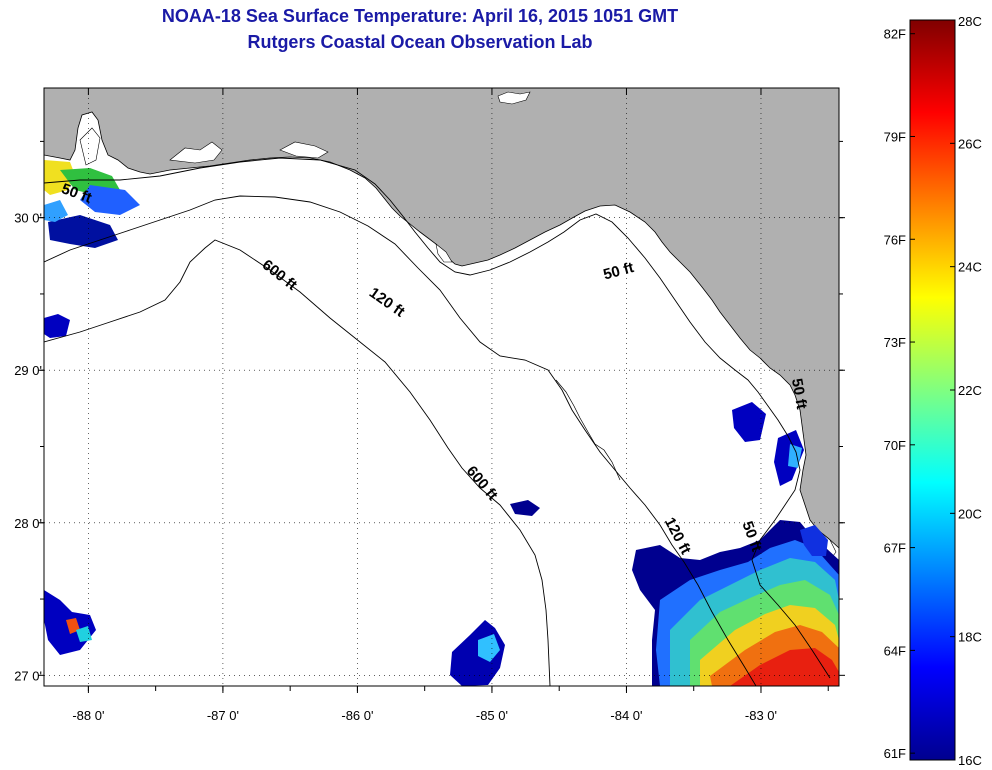 The height and width of the screenshot is (770, 992). I want to click on colorbar-celsius-label: 18C, so click(970, 637).